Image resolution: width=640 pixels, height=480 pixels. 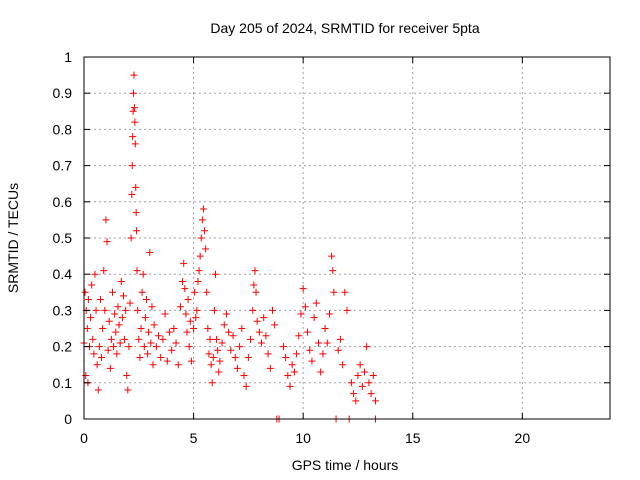 I want to click on y-tick-label: 0.9, so click(x=63, y=93).